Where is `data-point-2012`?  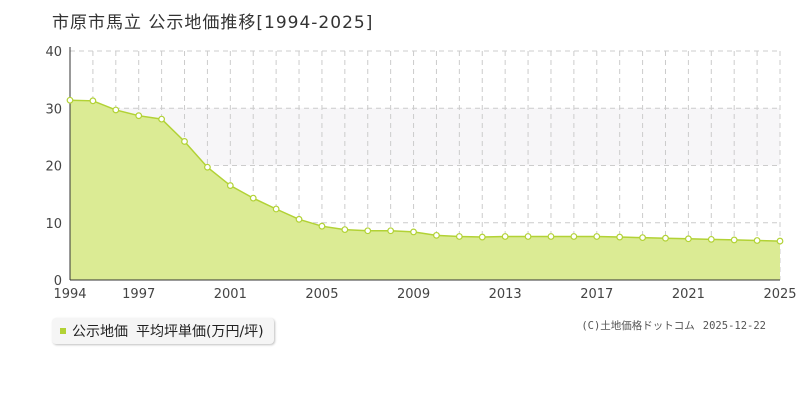
data-point-2012 is located at coordinates (482, 237).